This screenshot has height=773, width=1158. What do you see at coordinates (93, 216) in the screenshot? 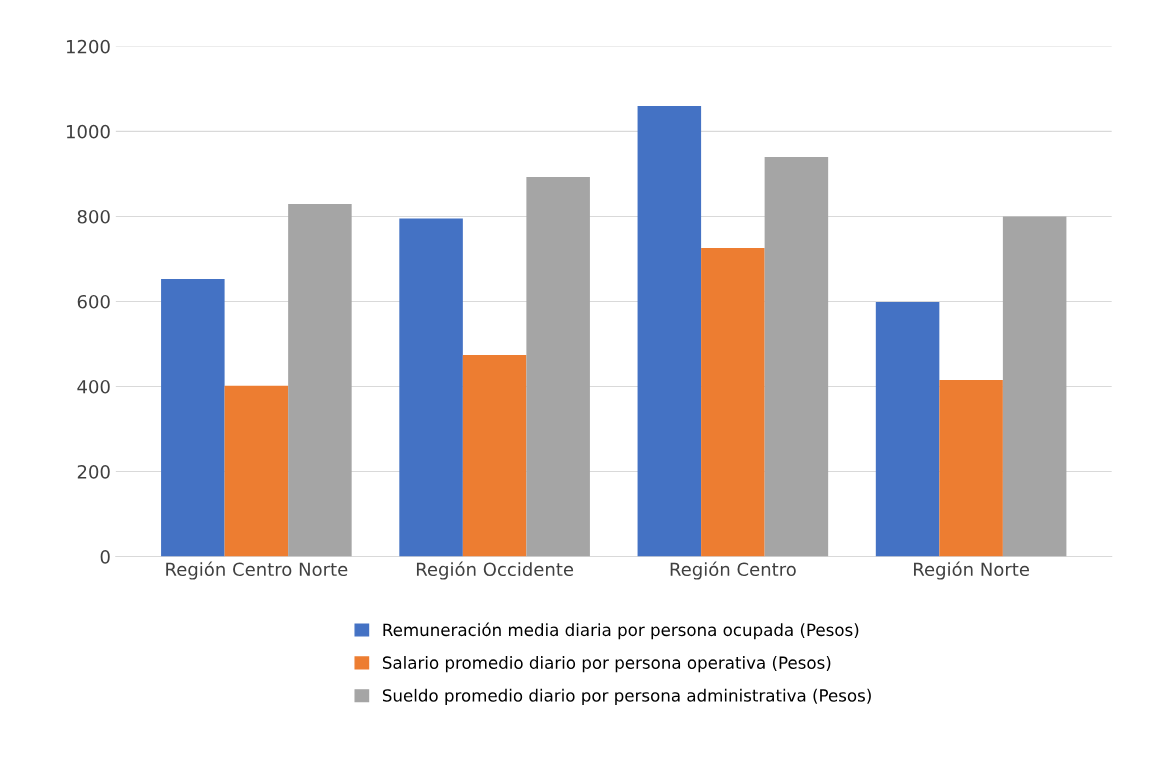
I see `y-tick-label: 800` at bounding box center [93, 216].